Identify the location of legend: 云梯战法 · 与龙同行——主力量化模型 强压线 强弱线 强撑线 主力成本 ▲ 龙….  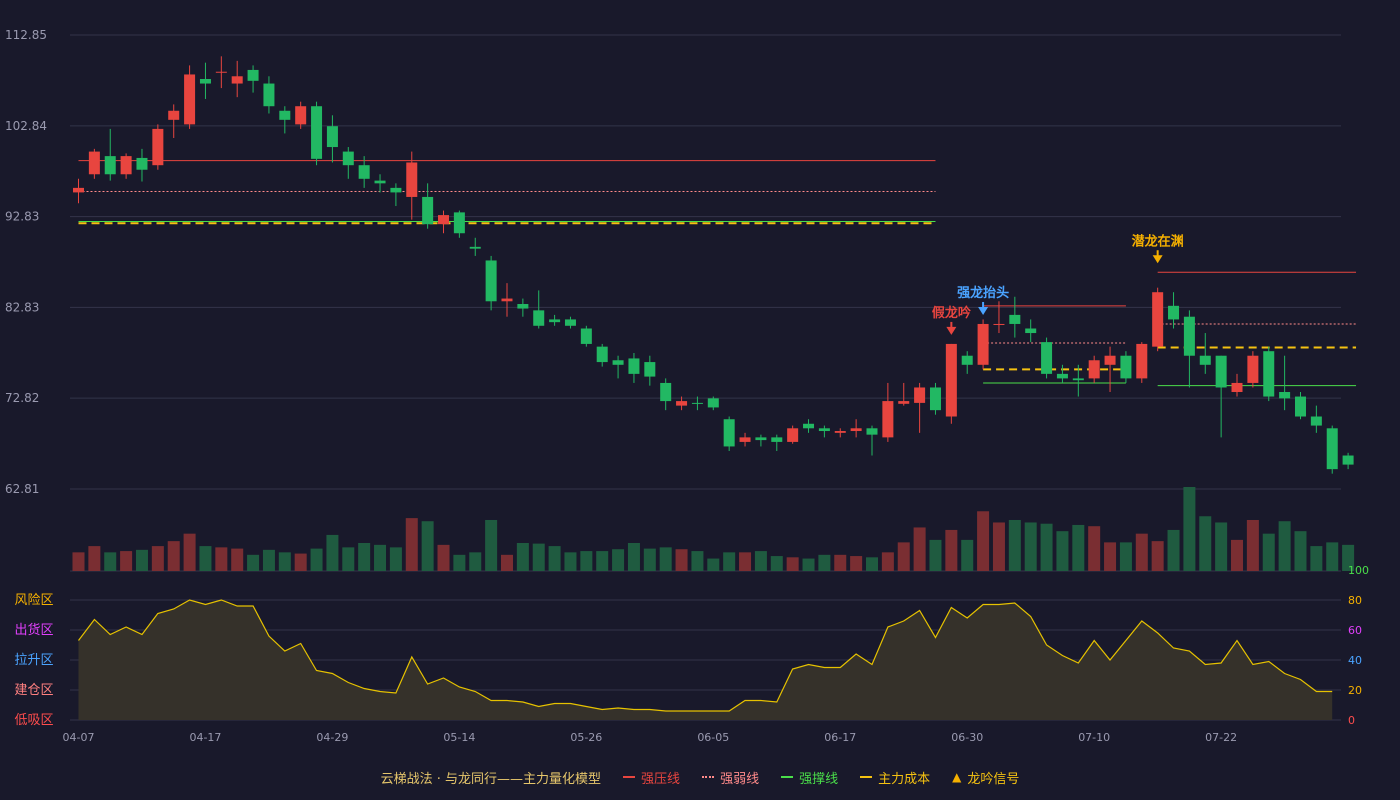
(700, 777).